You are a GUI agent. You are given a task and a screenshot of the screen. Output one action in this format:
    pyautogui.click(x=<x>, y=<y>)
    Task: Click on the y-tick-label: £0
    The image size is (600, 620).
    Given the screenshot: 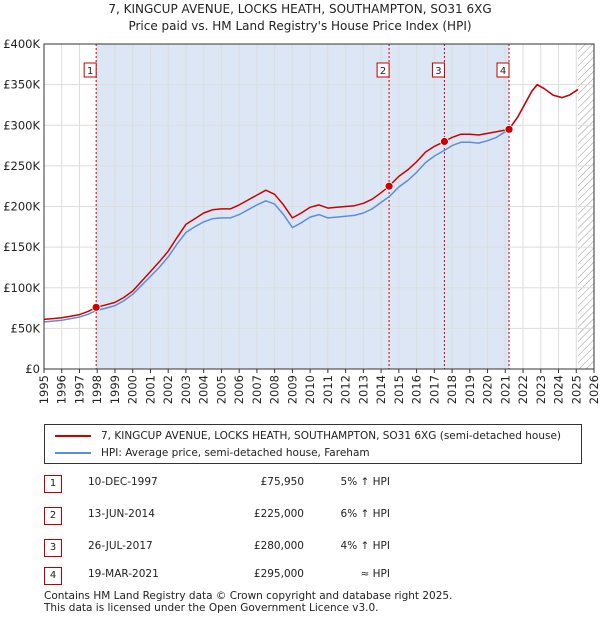 What is the action you would take?
    pyautogui.click(x=32, y=369)
    